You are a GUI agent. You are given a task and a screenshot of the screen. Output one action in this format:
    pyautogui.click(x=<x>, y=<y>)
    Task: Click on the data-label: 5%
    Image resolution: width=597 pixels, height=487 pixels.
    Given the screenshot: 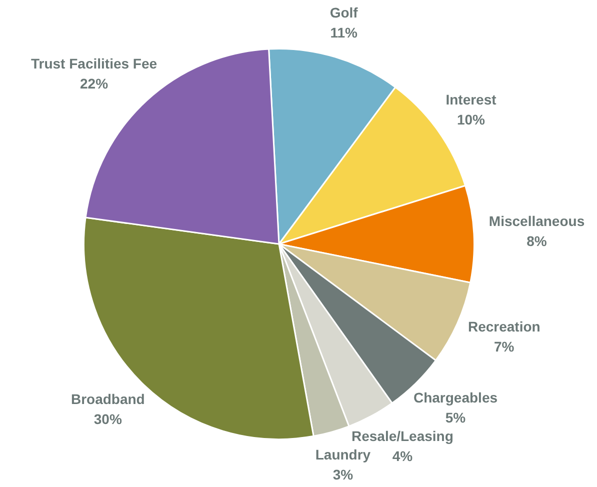 What is the action you would take?
    pyautogui.click(x=455, y=417)
    